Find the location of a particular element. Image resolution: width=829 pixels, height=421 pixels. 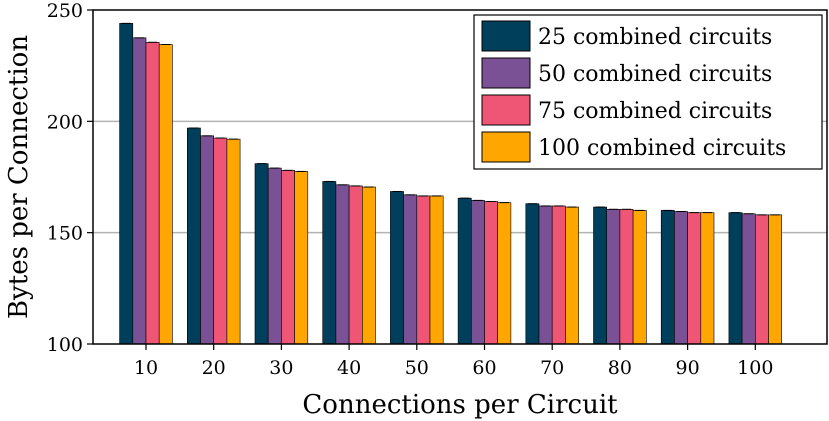

bar-100-50-combined-circuits is located at coordinates (748, 279).